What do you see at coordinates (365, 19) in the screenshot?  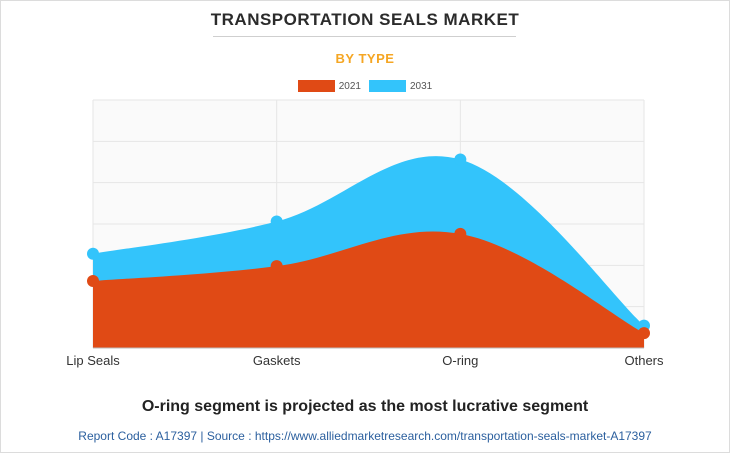 I see `chart-title: TRANSPORTATION SEALS MARKET` at bounding box center [365, 19].